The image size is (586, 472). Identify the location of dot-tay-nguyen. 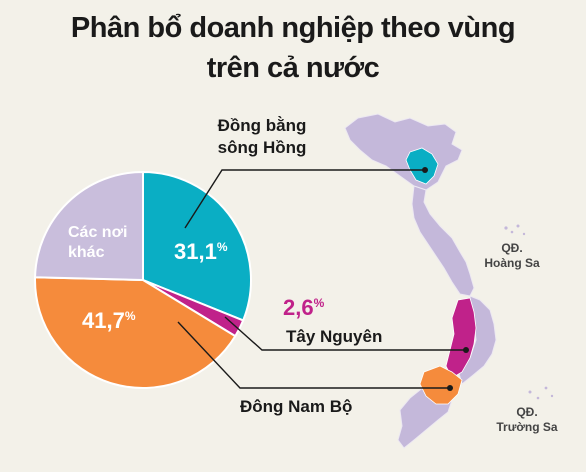
(466, 350).